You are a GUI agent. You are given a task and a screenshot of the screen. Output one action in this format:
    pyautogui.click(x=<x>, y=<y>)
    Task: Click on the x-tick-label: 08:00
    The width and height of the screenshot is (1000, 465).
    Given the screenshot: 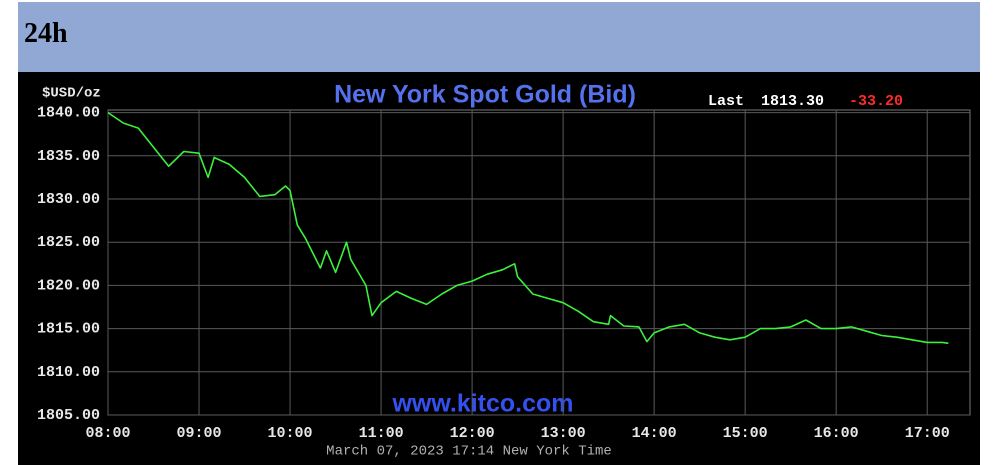 What is the action you would take?
    pyautogui.click(x=107, y=433)
    